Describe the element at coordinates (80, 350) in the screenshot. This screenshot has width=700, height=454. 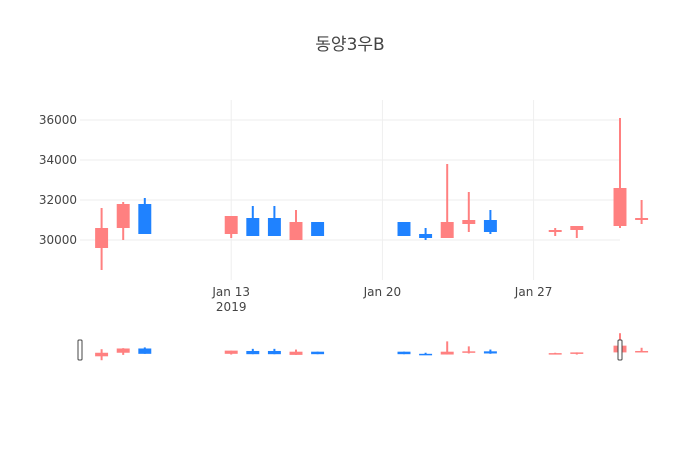
I see `range-handle-left` at that location.